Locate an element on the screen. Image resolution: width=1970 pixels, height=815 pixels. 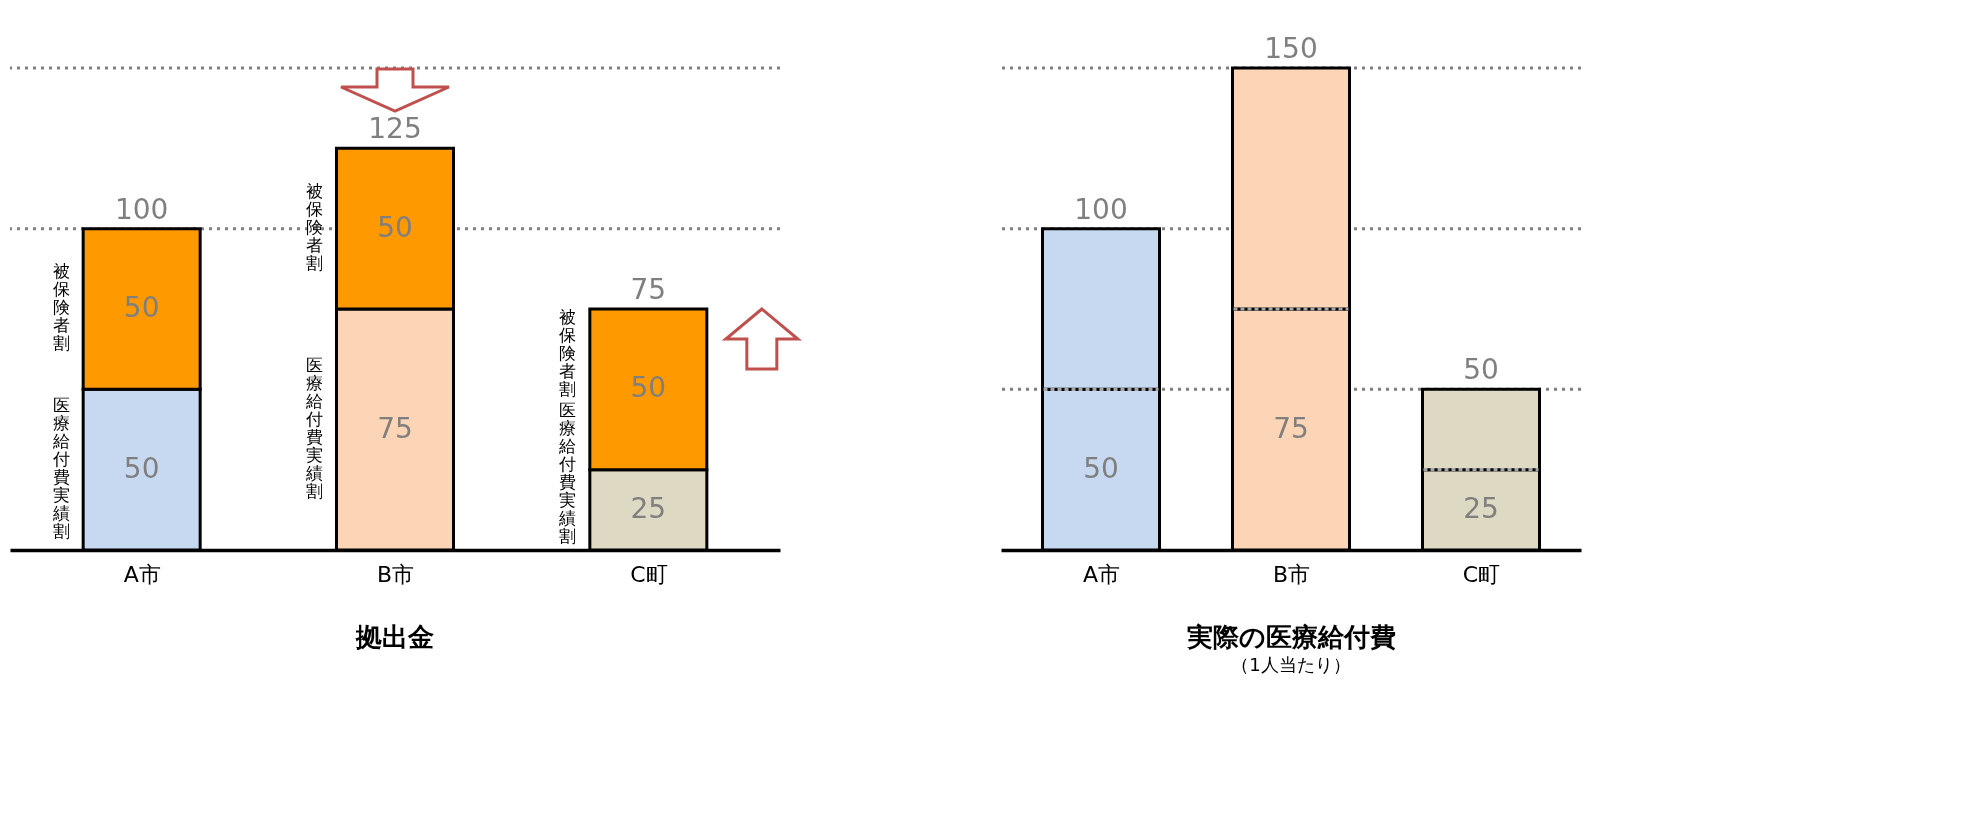
total-label: 150 is located at coordinates (1291, 48).